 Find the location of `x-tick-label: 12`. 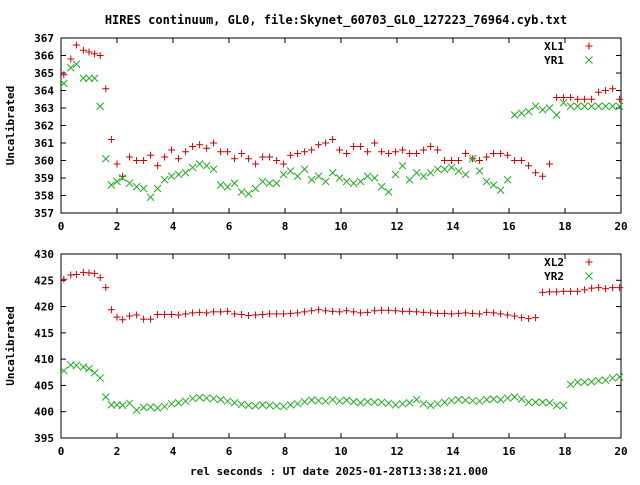

x-tick-label: 12 is located at coordinates (396, 451).